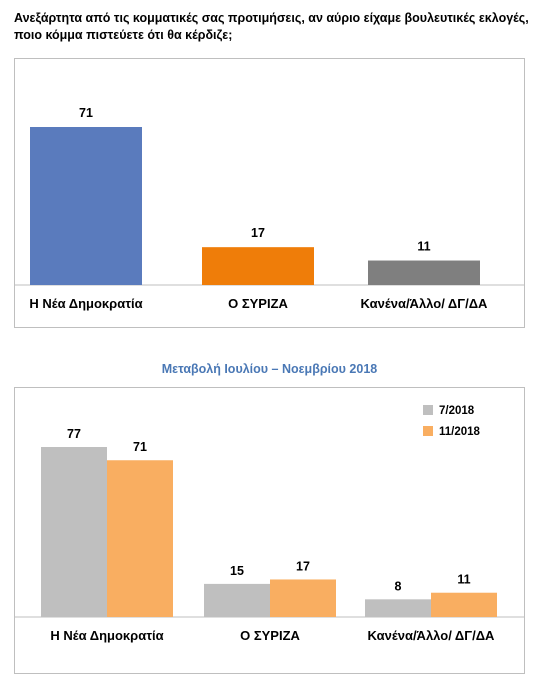  What do you see at coordinates (258, 233) in the screenshot?
I see `data-label-1: 17` at bounding box center [258, 233].